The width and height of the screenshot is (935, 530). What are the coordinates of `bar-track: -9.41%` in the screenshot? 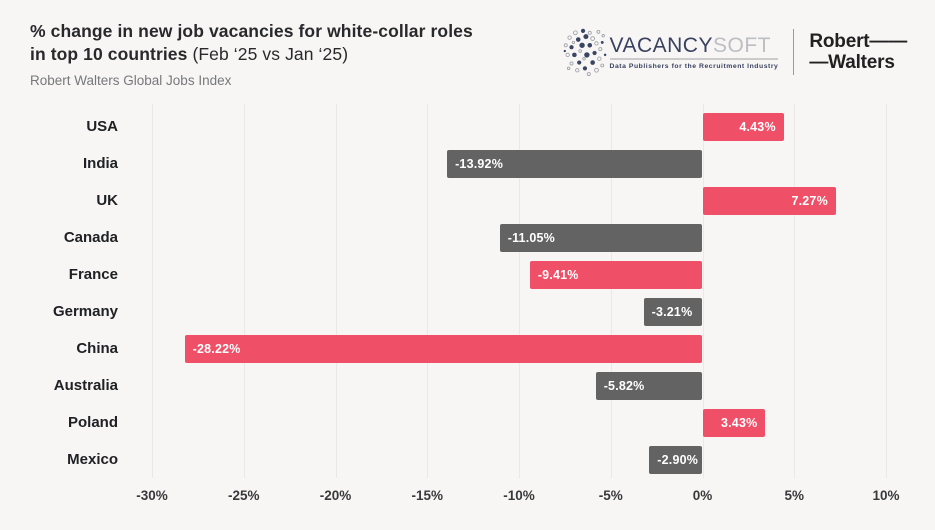 It's located at (519, 274).